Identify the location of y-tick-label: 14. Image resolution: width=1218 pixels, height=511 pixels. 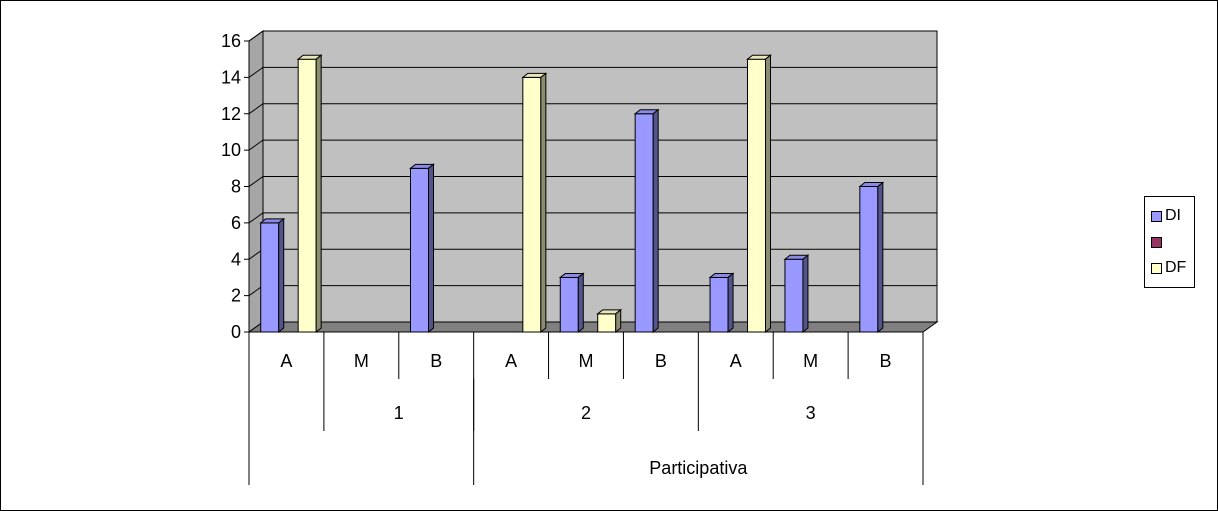
(231, 77).